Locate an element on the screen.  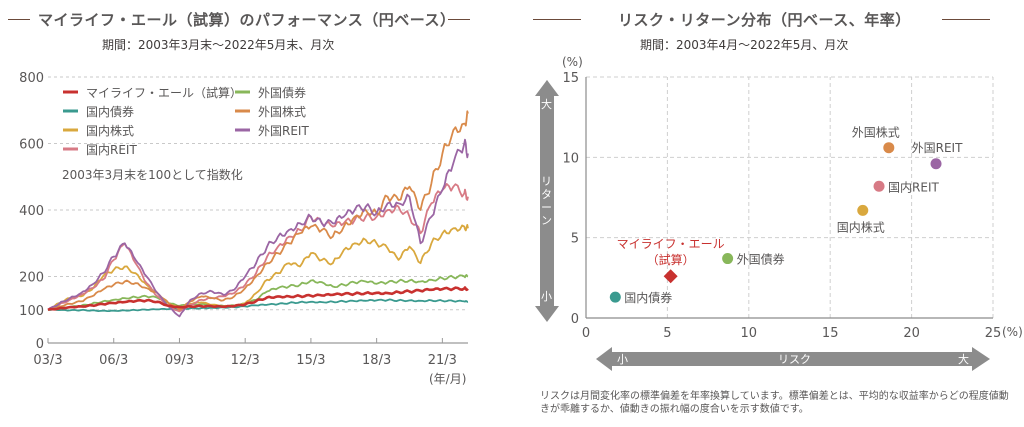
title-rule-left is located at coordinates (19, 19).